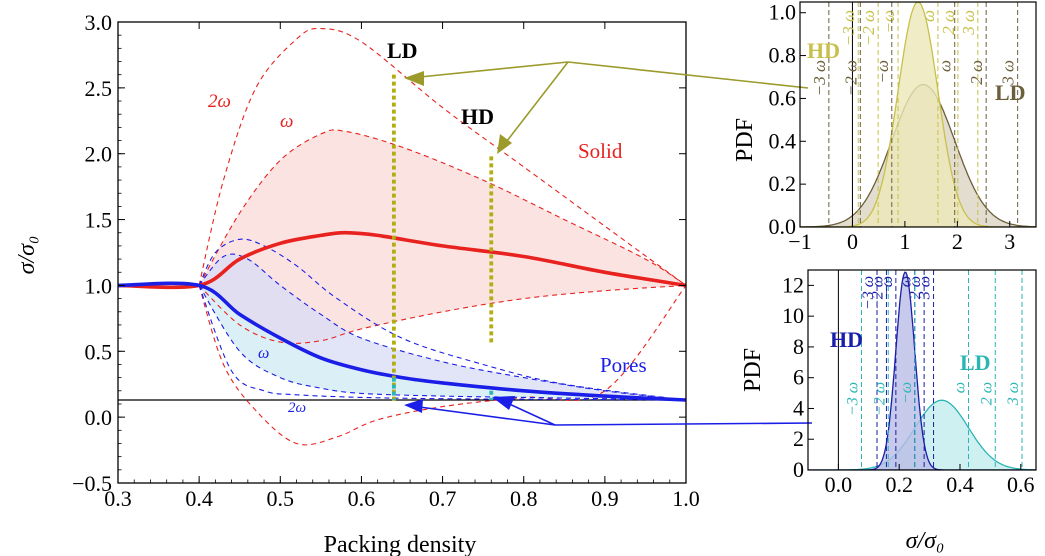  I want to click on ld-solid-arrow, so click(489, 70).